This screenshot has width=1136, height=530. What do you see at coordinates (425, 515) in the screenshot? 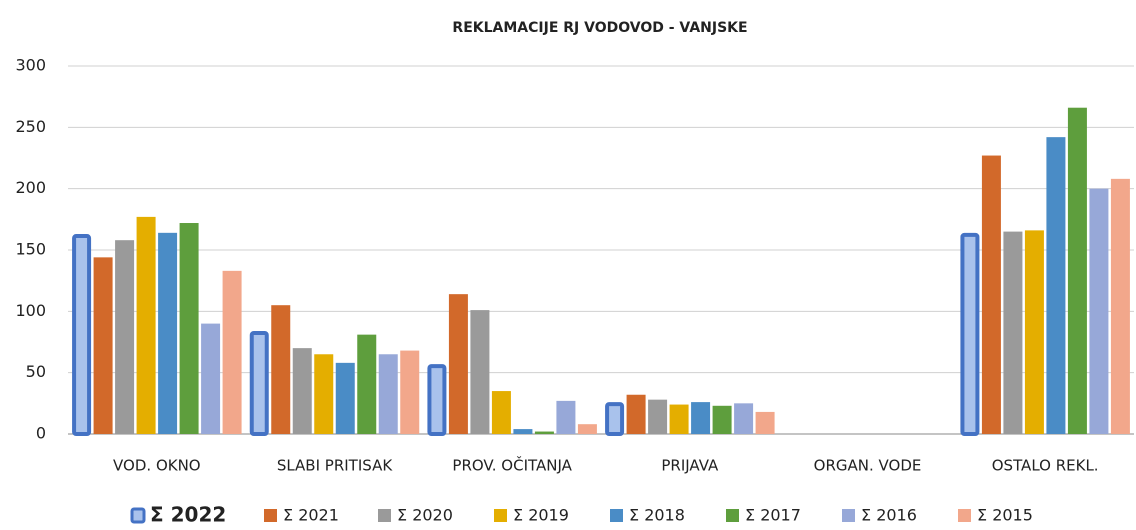
I see `legend-label: Σ 2020` at bounding box center [425, 515].